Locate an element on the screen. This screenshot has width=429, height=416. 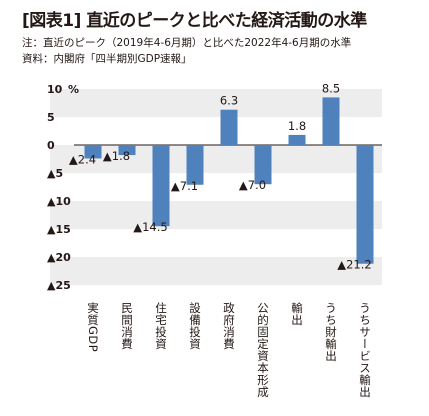
data-label: 1.8 is located at coordinates (297, 126).